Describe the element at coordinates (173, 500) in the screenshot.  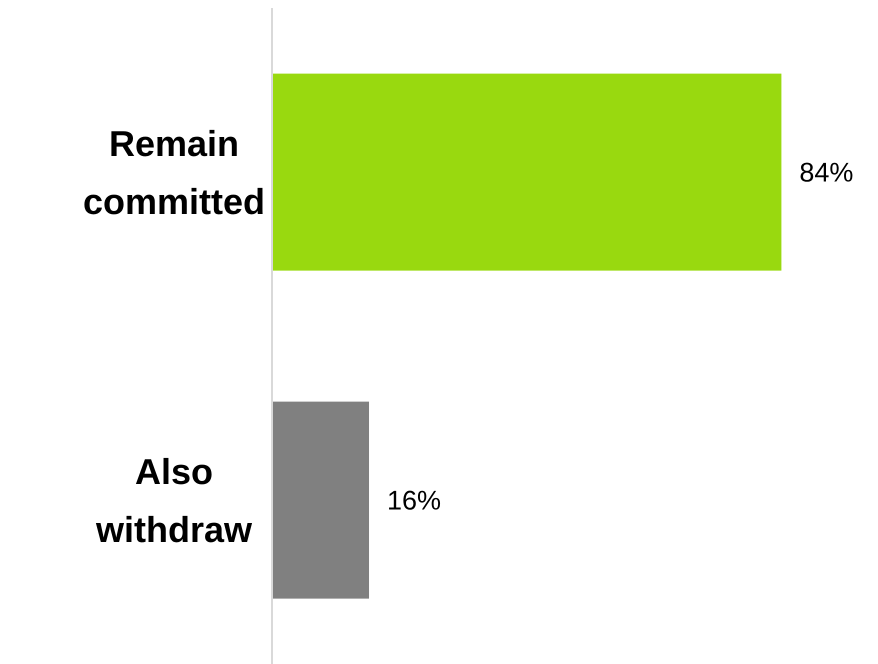
I see `y-tick-label: Also withdraw` at that location.